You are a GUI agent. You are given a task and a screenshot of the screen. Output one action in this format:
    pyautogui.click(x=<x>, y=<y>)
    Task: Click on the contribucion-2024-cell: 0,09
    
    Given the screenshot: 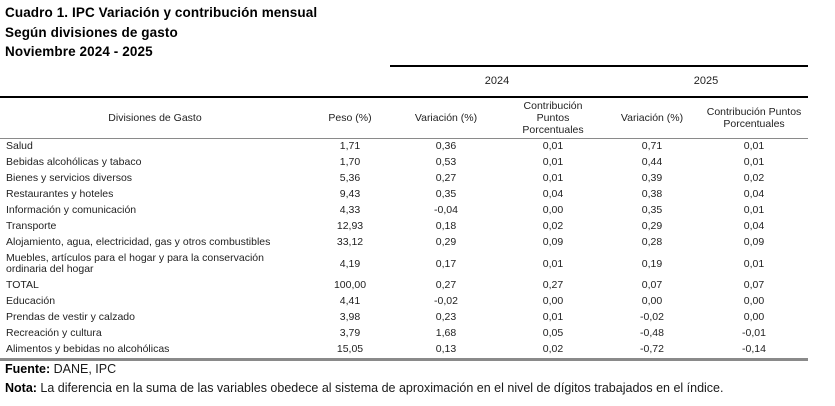 What is the action you would take?
    pyautogui.click(x=553, y=242)
    